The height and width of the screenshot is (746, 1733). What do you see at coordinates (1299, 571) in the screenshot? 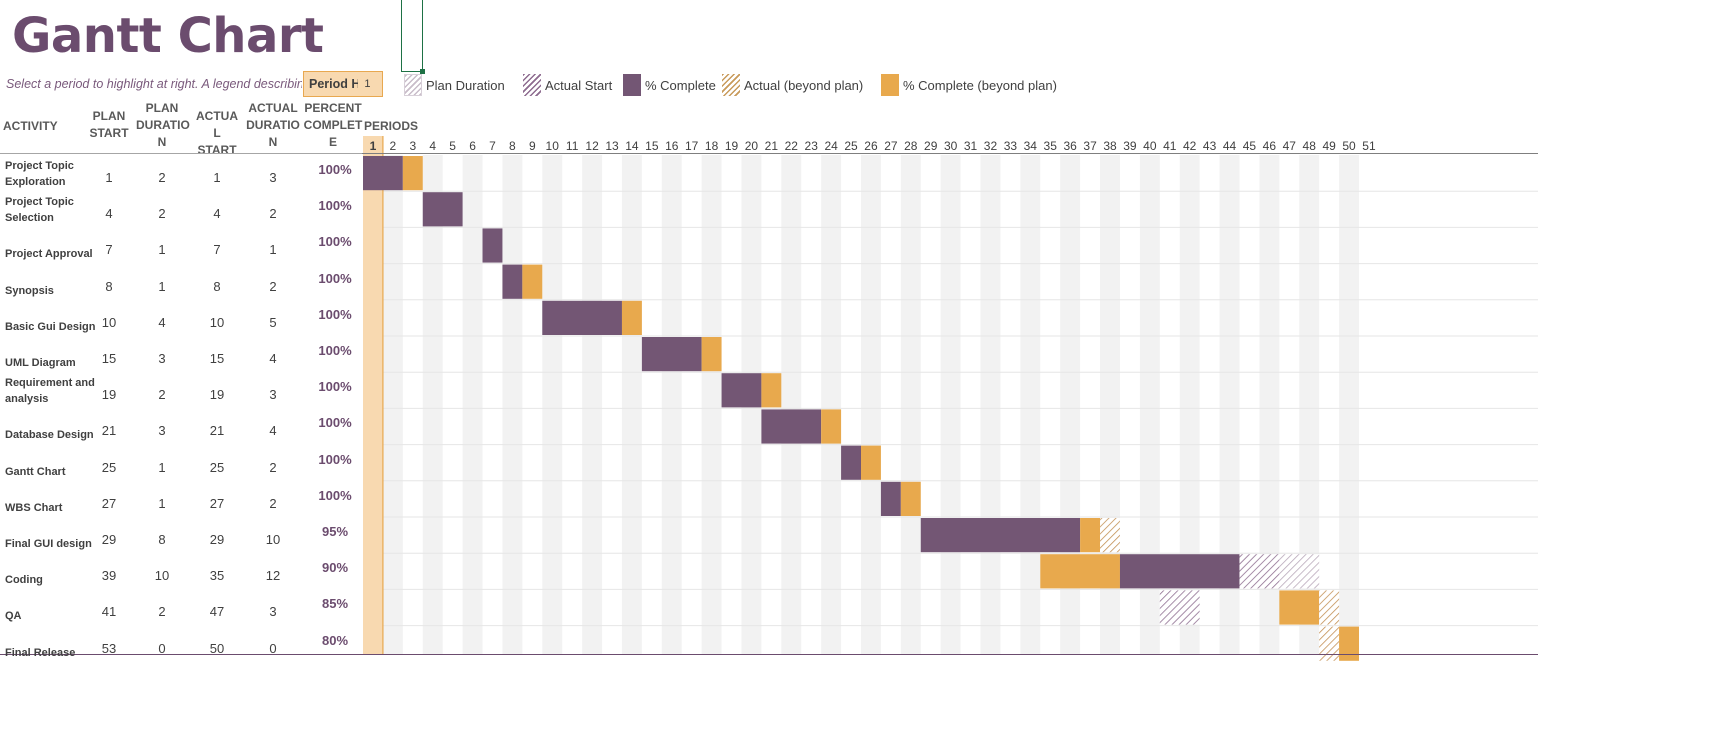
I see `gantt-bar-plan-hatch` at bounding box center [1299, 571].